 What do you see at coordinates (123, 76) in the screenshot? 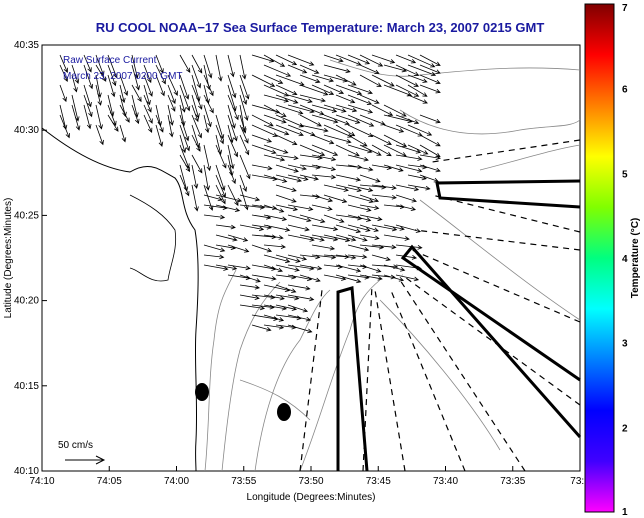
I see `annotation-line2: March 23, 2007 0200 GMT` at bounding box center [123, 76].